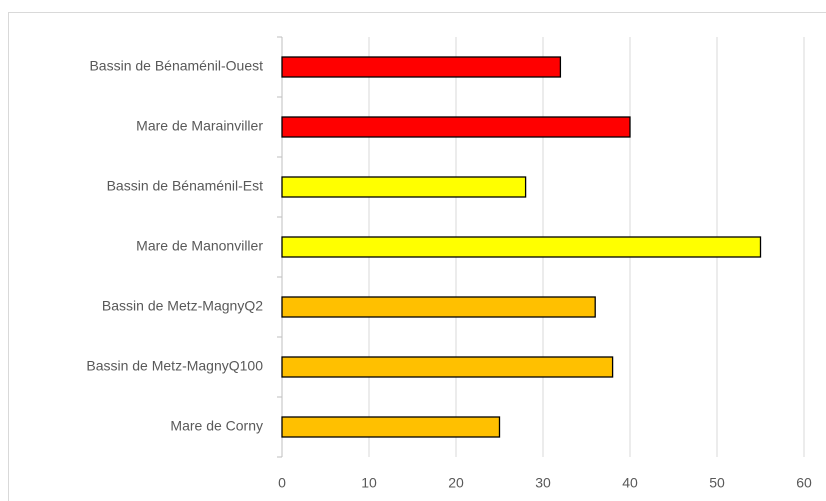 This screenshot has height=501, width=826. I want to click on y-tick-label: Bassin de Metz-MagnyQ2, so click(182, 306).